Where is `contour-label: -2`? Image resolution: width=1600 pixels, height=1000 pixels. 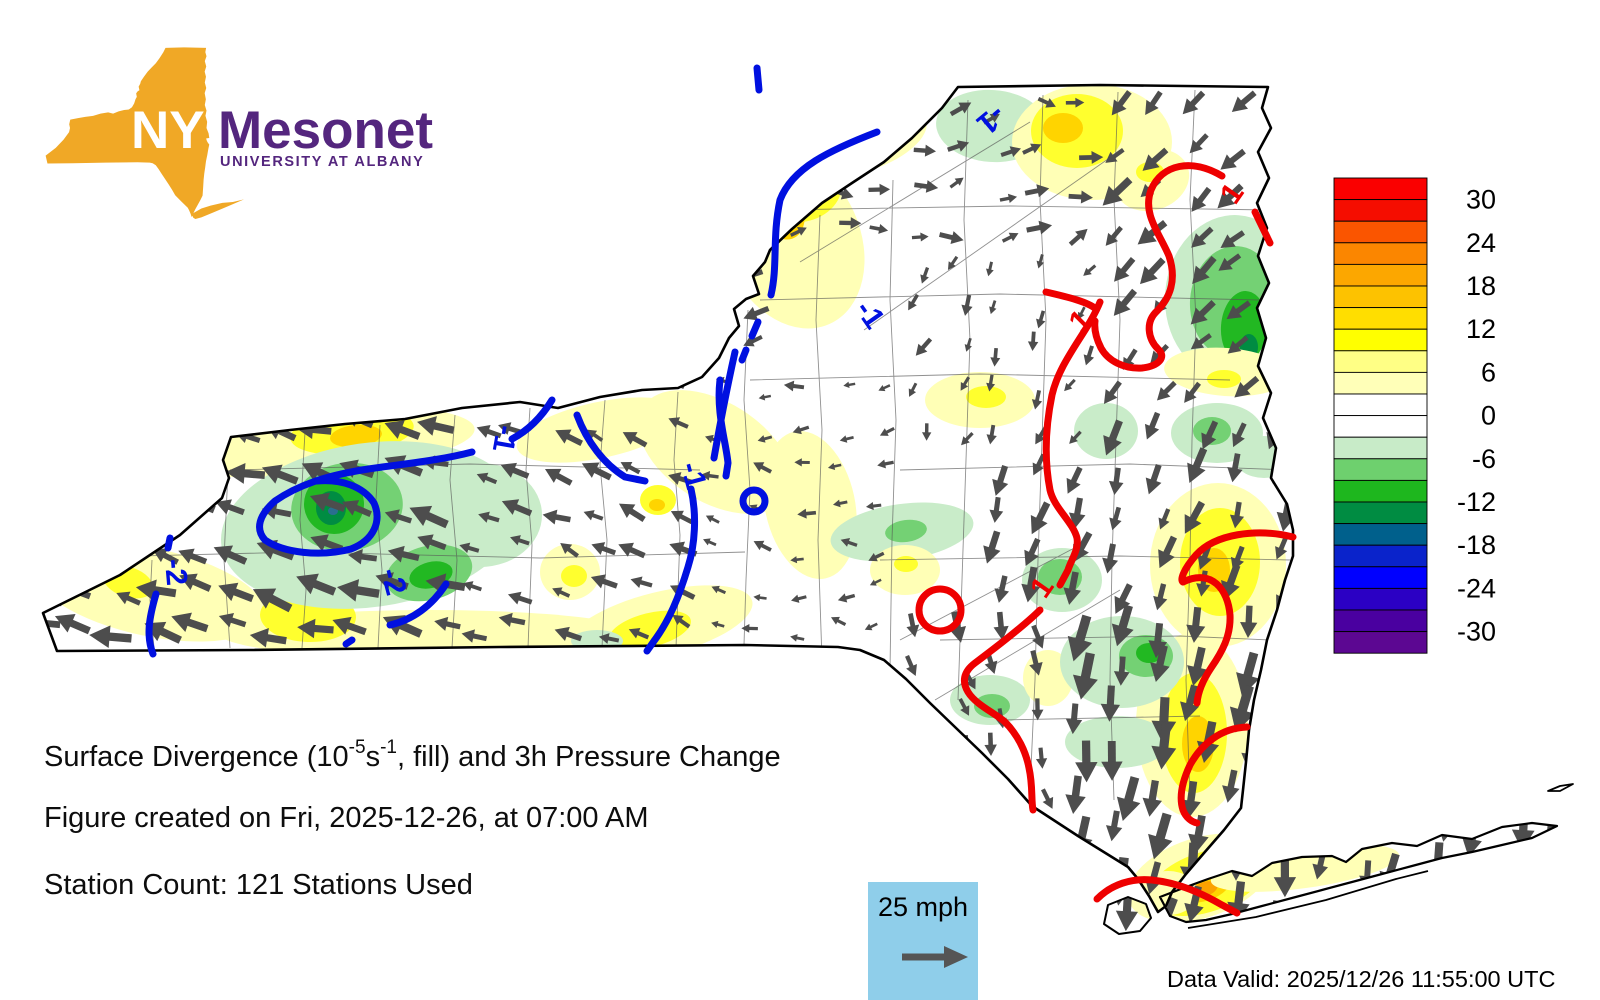
contour-label: -2 is located at coordinates (175, 571).